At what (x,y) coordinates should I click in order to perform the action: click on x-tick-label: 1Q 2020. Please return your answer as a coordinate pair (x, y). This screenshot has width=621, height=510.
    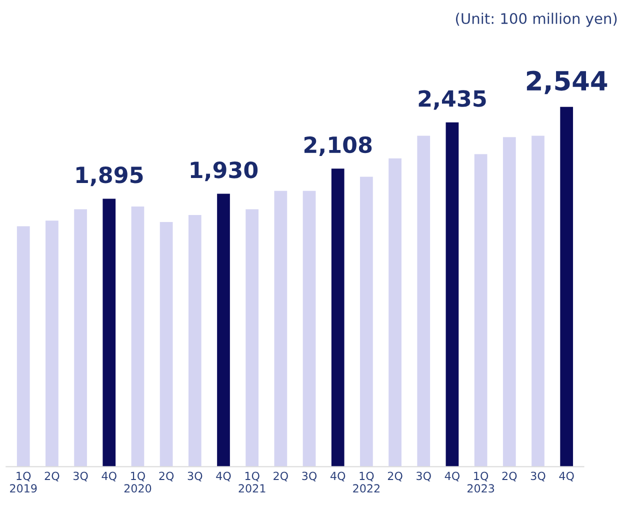
    Looking at the image, I should click on (138, 482).